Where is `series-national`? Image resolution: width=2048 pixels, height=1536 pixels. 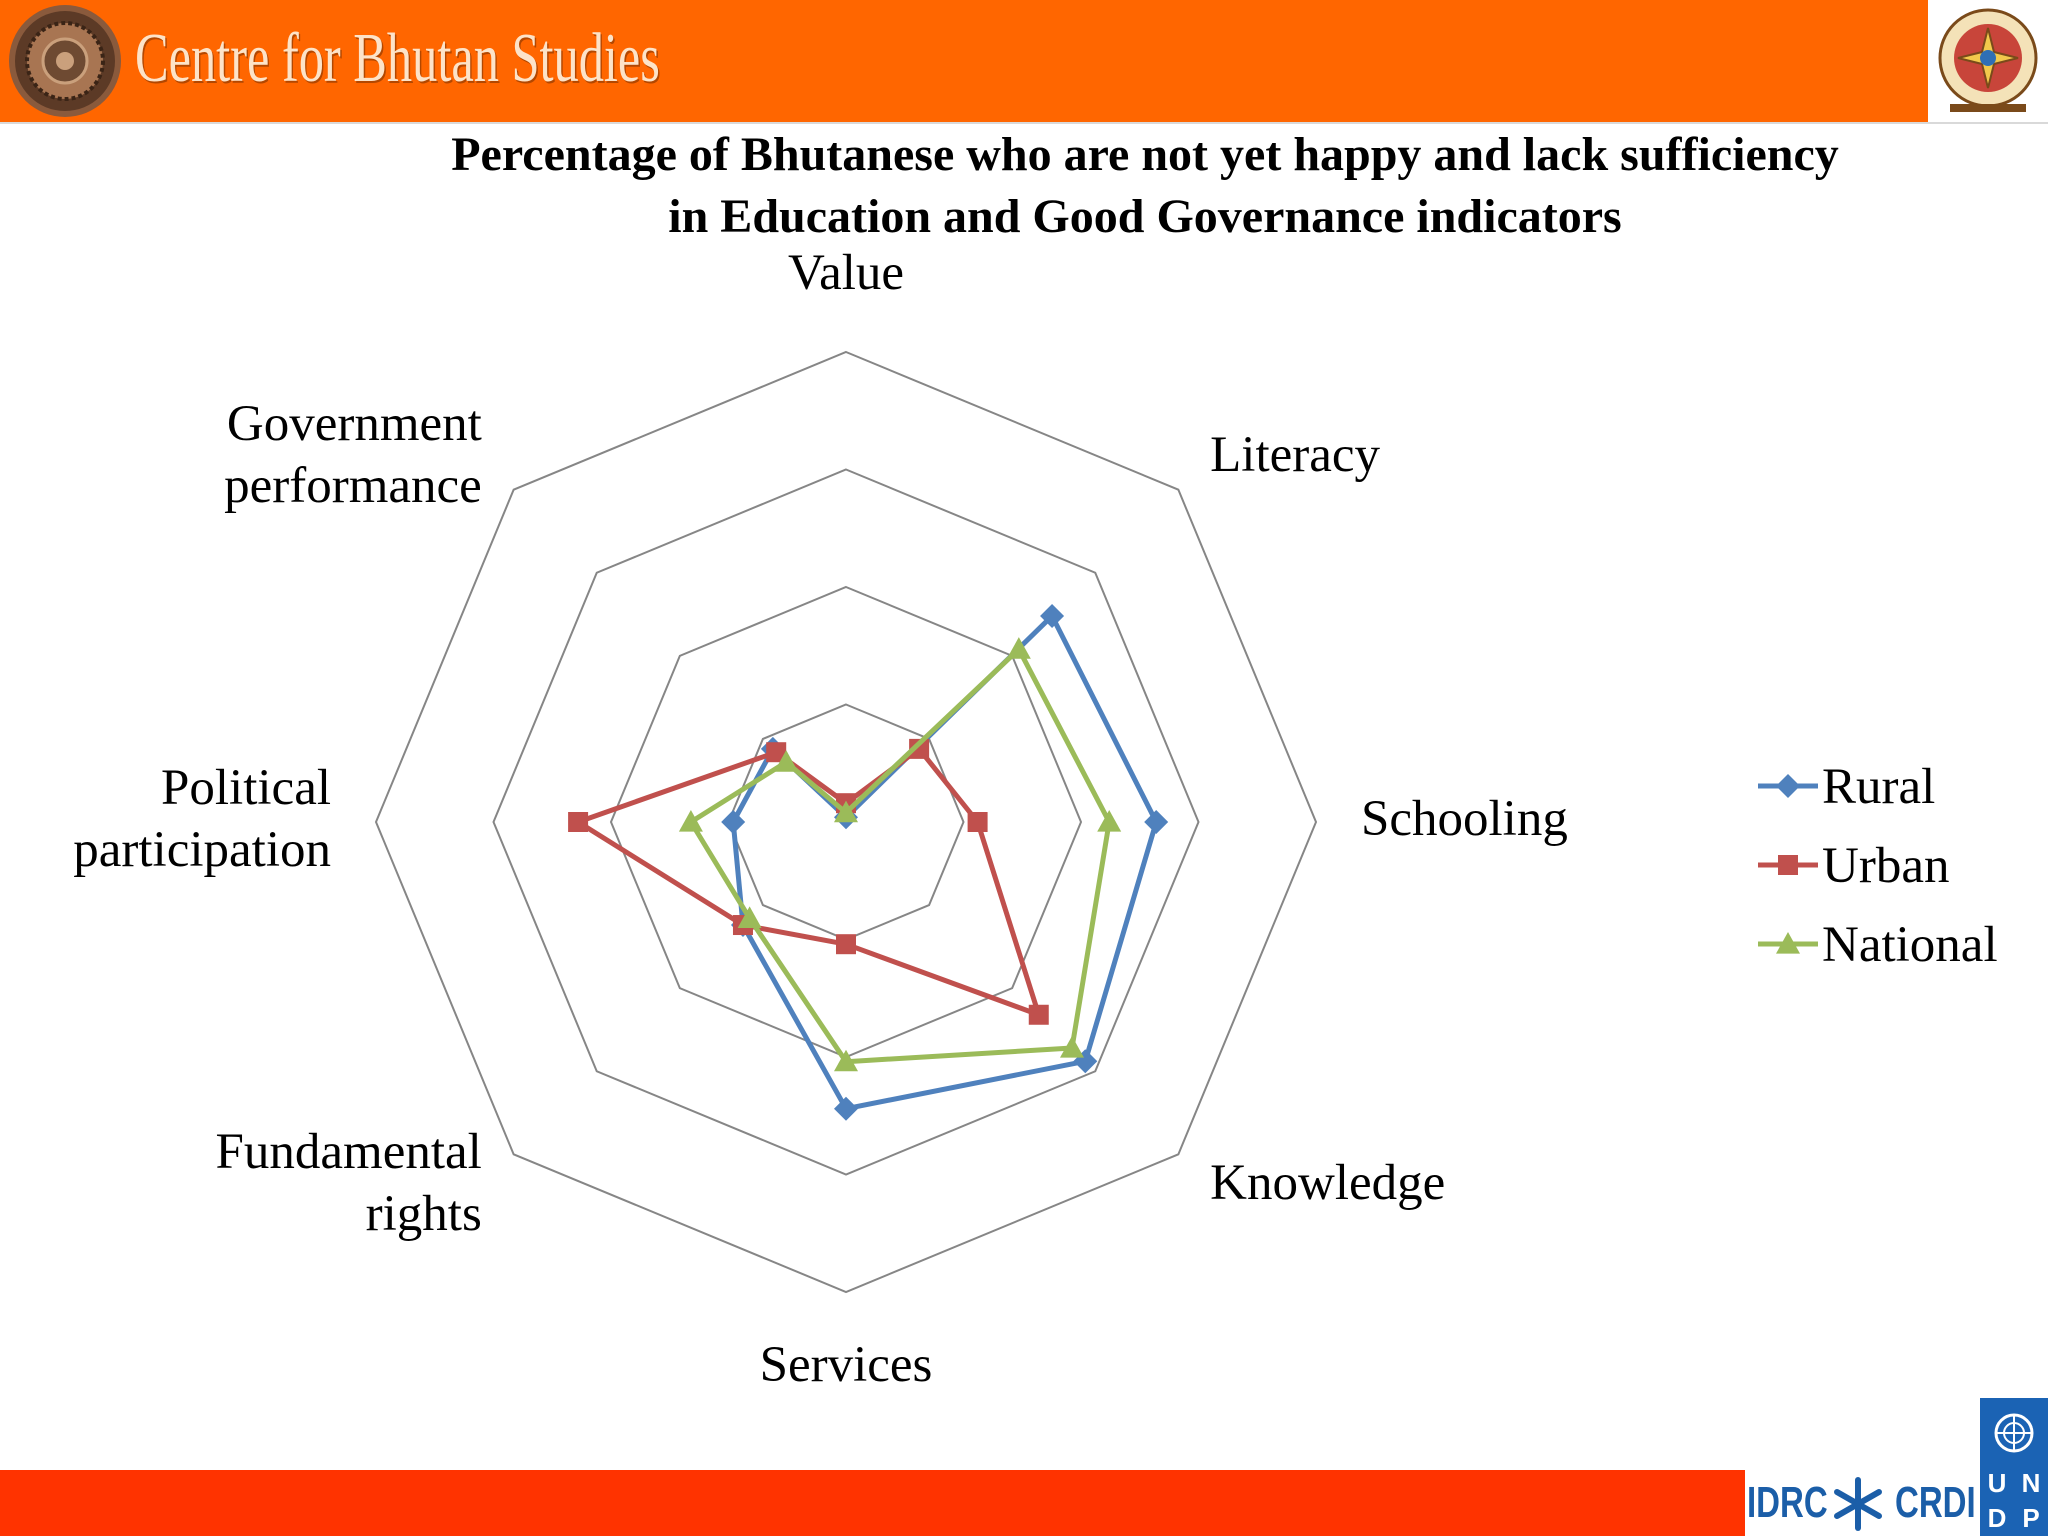
series-national is located at coordinates (900, 854).